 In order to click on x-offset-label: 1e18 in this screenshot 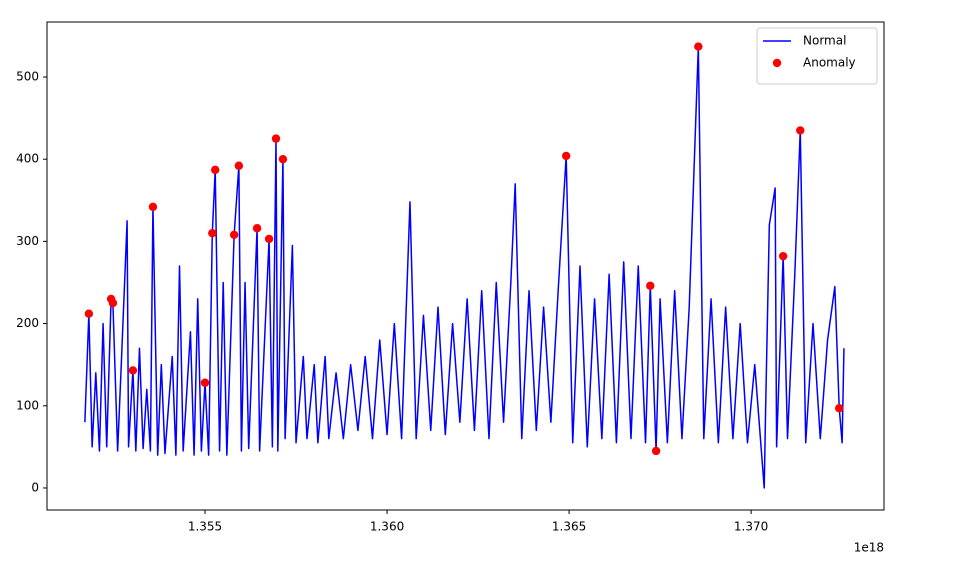, I will do `click(869, 548)`.